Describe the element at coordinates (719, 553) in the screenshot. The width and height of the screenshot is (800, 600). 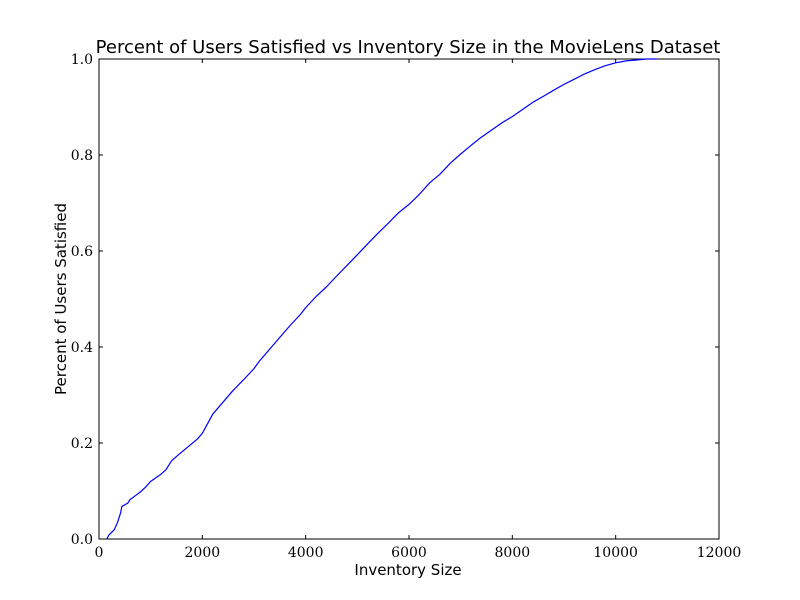
I see `x-tick-label: 12000` at that location.